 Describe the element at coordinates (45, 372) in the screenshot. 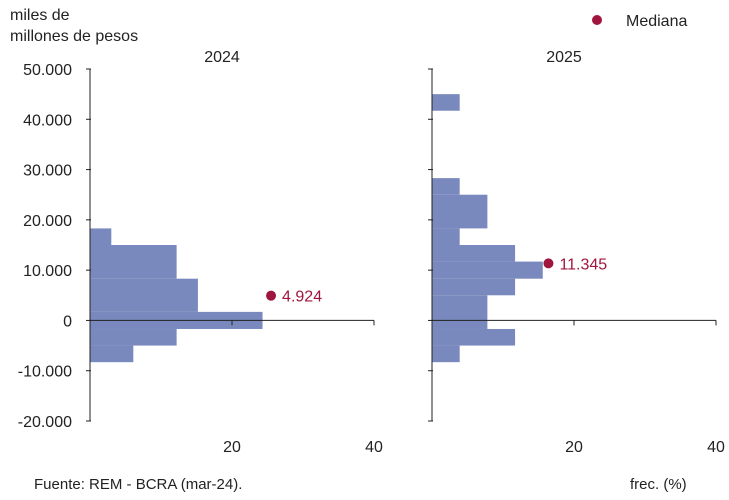

I see `y-tick-label: -10.000` at that location.